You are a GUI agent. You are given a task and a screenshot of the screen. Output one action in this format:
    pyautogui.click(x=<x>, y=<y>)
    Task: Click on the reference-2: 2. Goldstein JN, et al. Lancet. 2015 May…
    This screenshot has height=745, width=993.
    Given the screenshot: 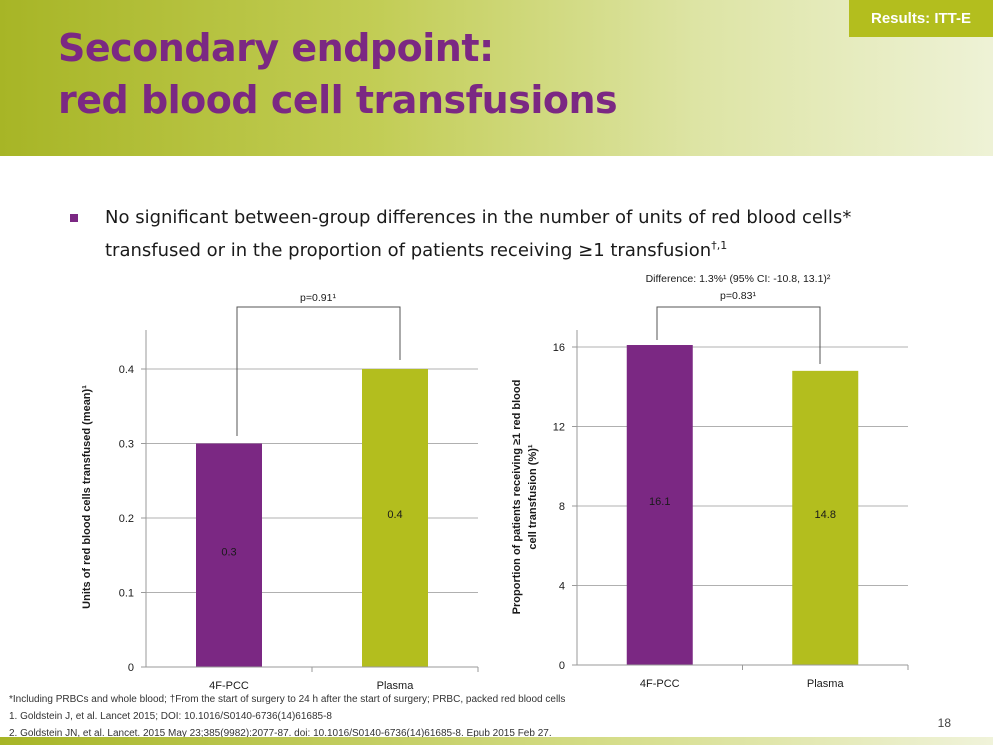 What is the action you would take?
    pyautogui.click(x=280, y=733)
    